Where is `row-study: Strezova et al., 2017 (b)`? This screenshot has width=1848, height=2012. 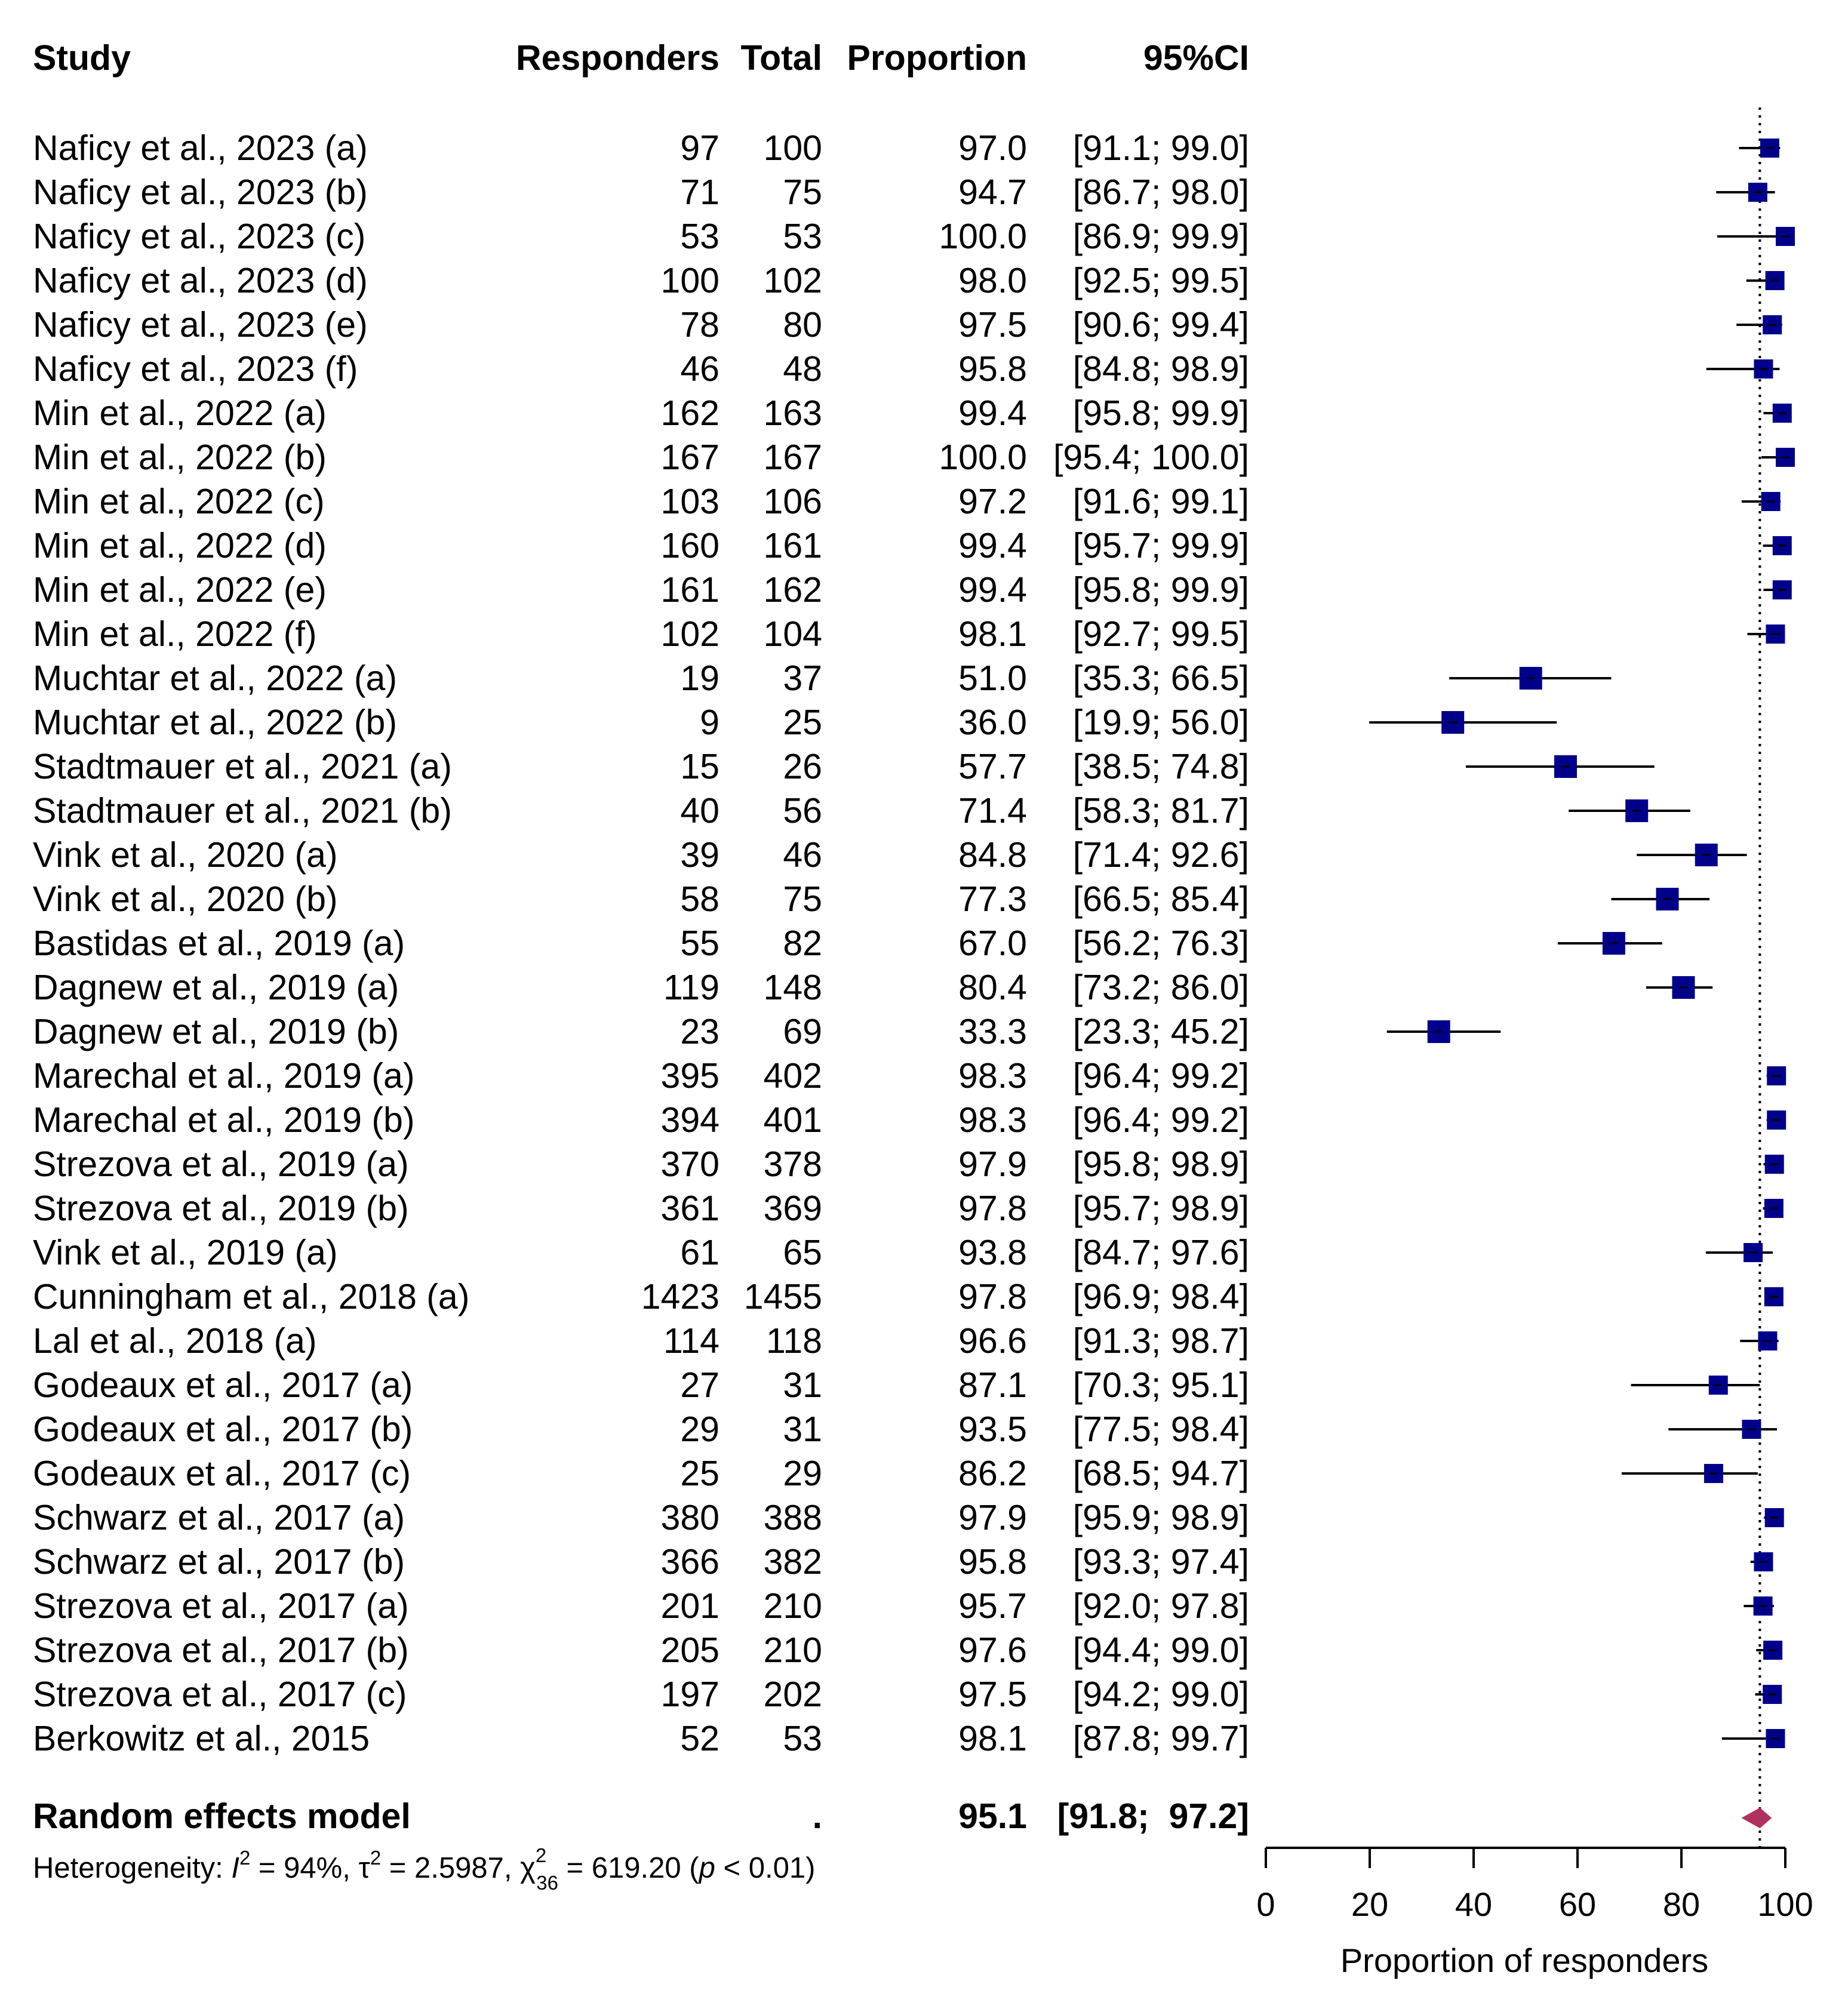
row-study: Strezova et al., 2017 (b) is located at coordinates (221, 1650).